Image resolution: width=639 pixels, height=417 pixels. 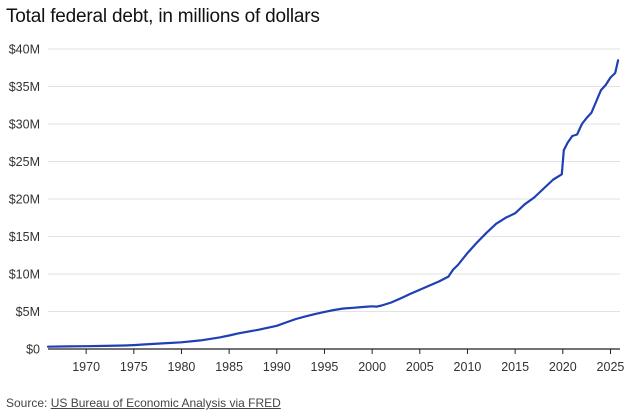 What do you see at coordinates (134, 367) in the screenshot?
I see `x-tick-label: 1975` at bounding box center [134, 367].